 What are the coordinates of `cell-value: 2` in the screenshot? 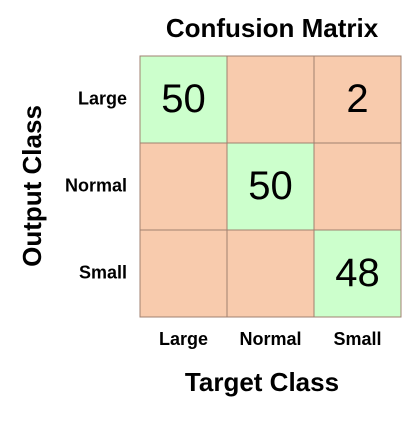 It's located at (357, 99).